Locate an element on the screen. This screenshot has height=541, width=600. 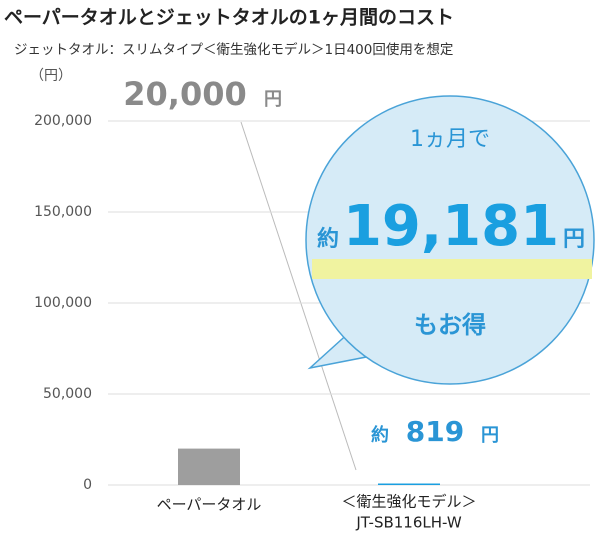
callout-lead: 1ヵ月で is located at coordinates (450, 139).